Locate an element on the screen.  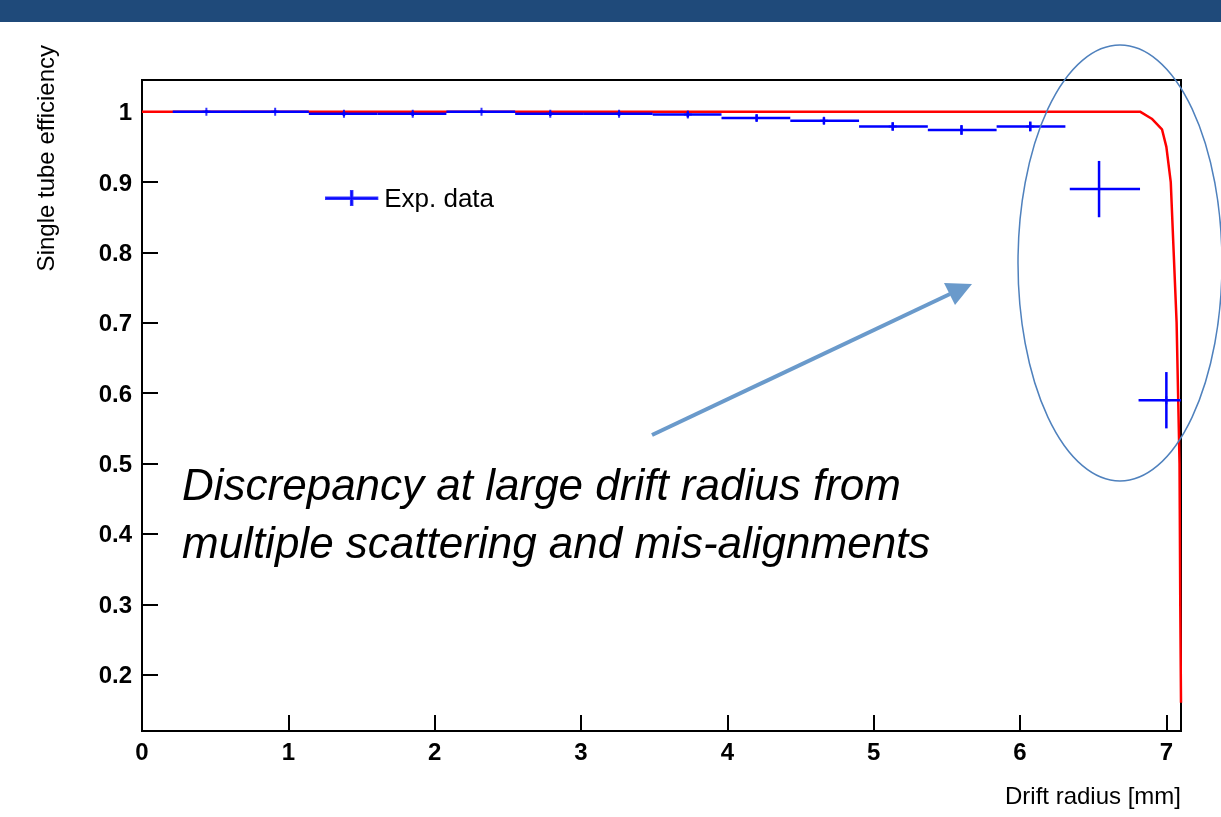
x-tick-label: 6 is located at coordinates (1020, 751).